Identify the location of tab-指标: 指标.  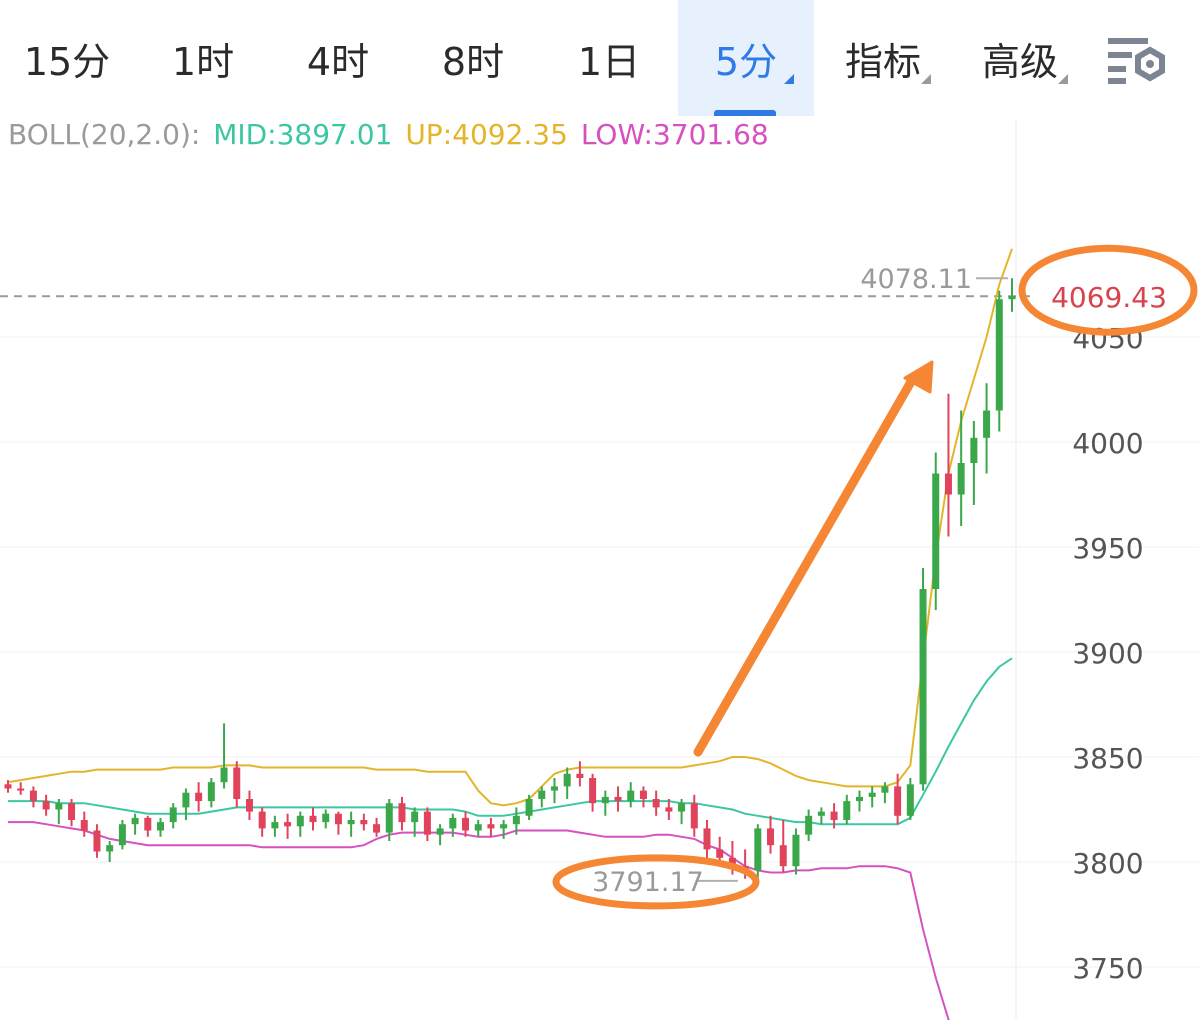
(883, 58).